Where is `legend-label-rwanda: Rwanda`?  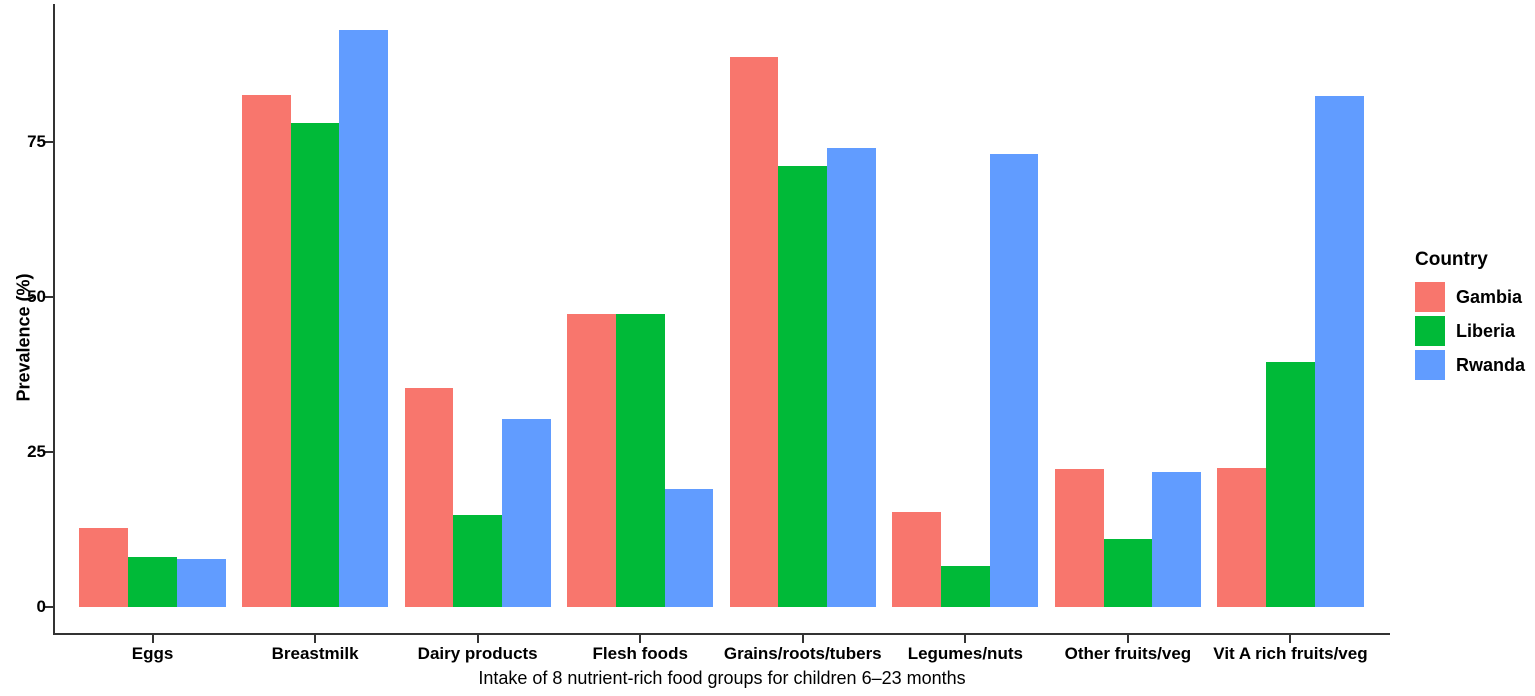
legend-label-rwanda: Rwanda is located at coordinates (1491, 364).